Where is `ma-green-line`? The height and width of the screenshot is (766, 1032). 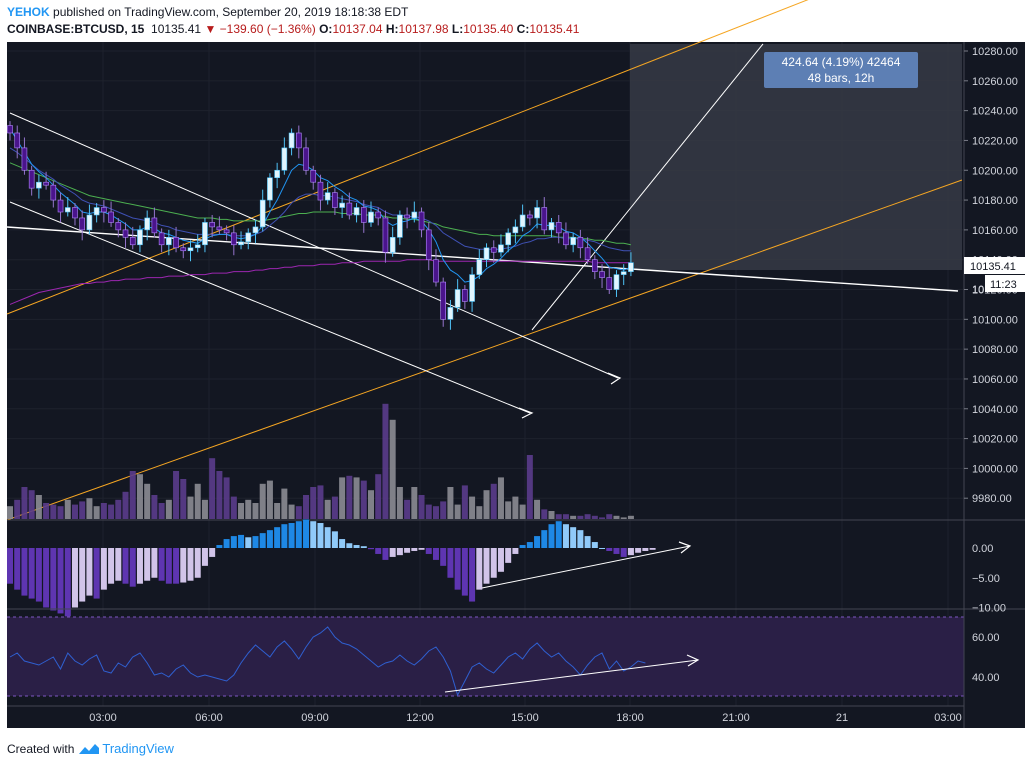
ma-green-line is located at coordinates (320, 204).